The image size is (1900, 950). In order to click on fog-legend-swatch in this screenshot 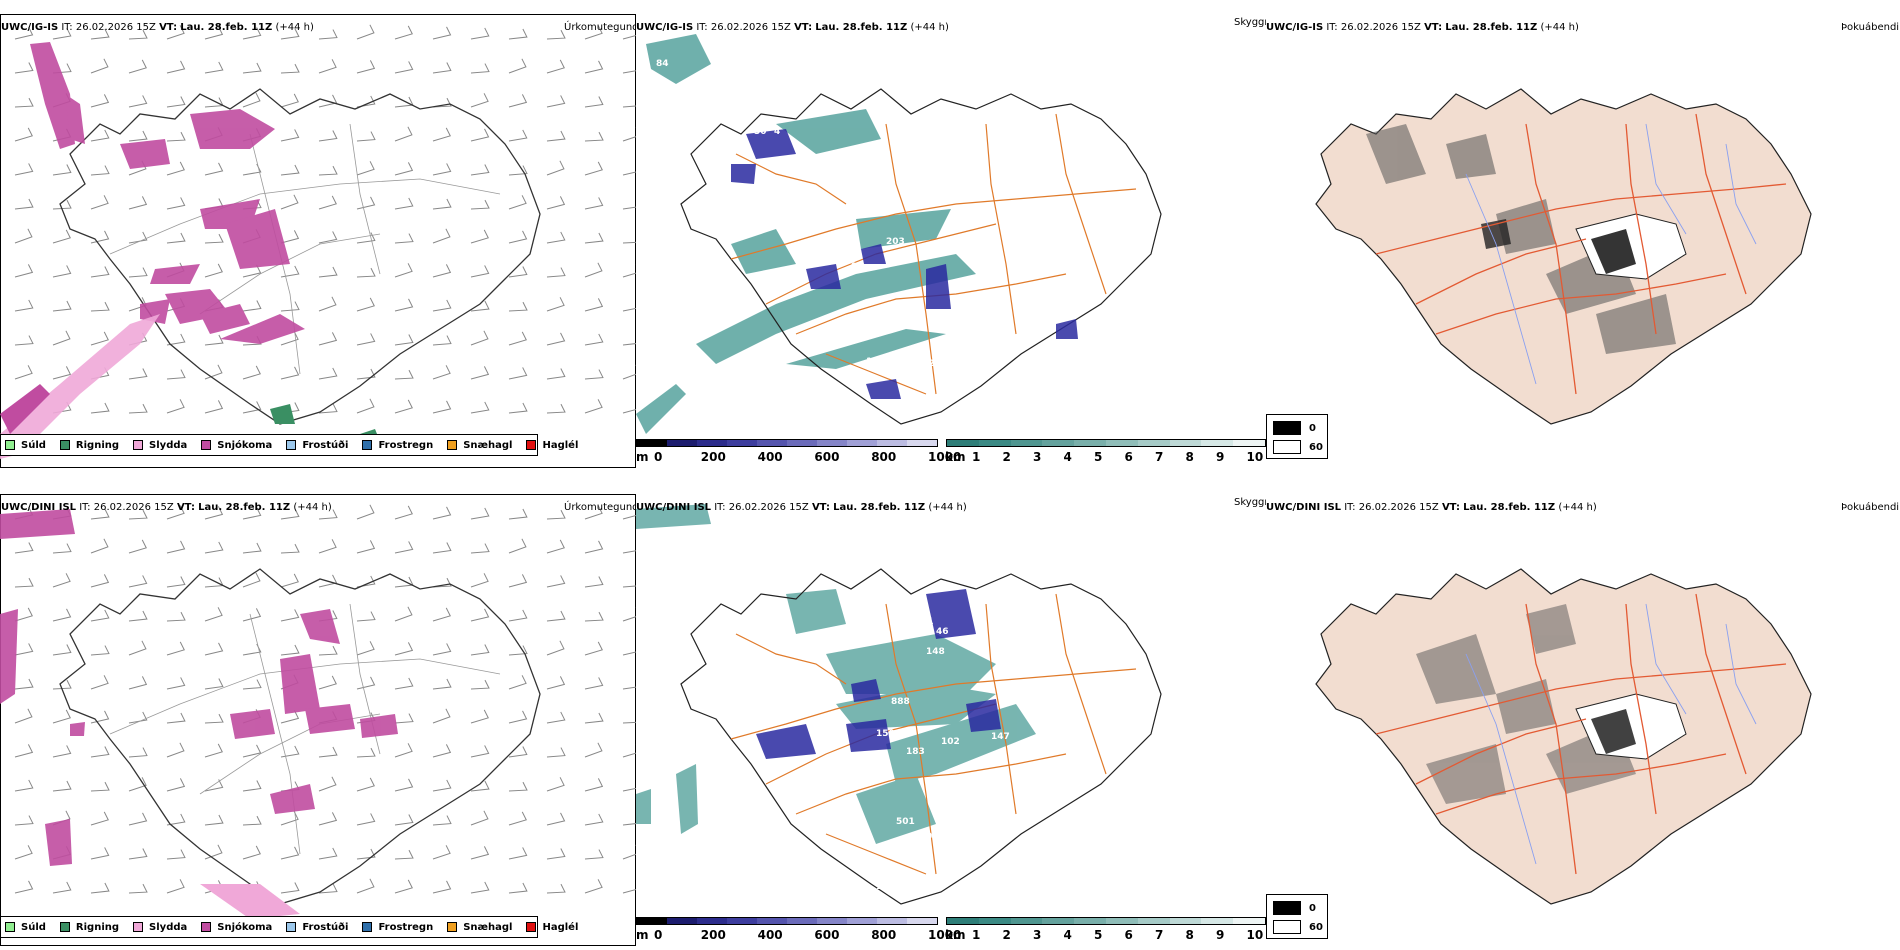, I will do `click(1287, 908)`.